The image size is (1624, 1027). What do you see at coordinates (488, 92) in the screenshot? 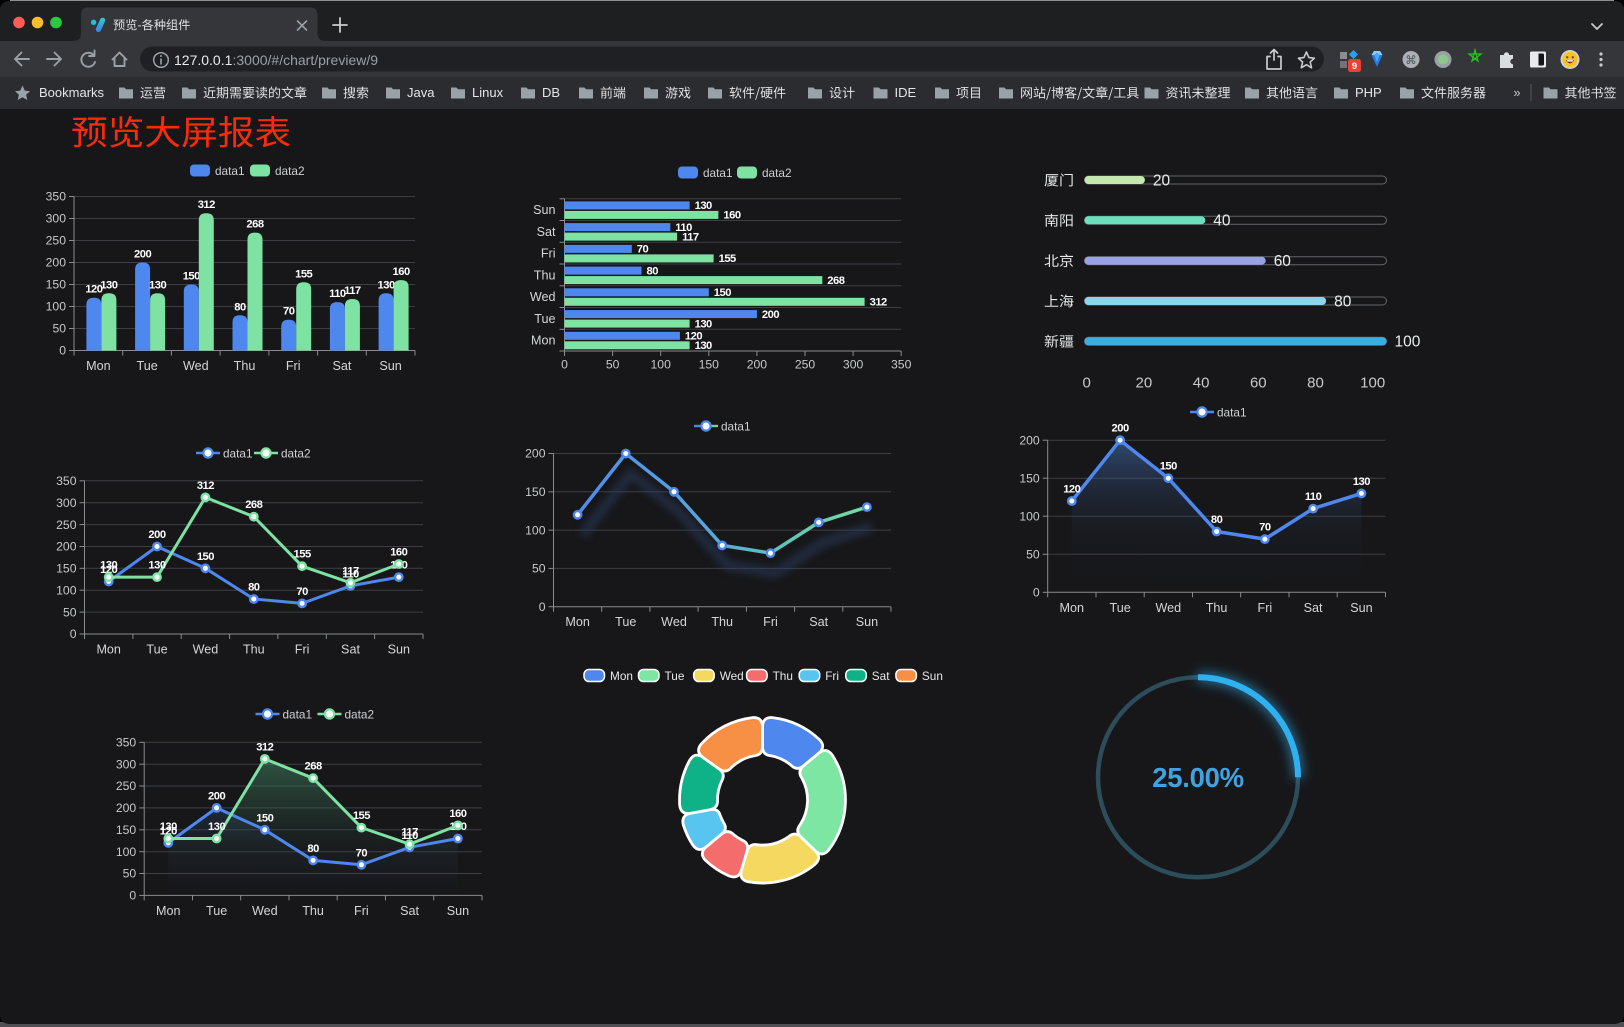
I see `svg-text: Linux` at bounding box center [488, 92].